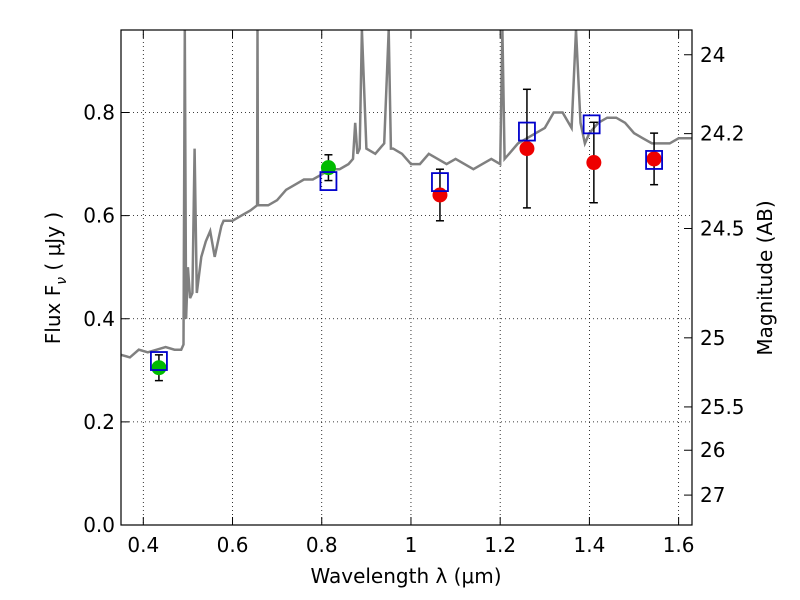 Image resolution: width=800 pixels, height=600 pixels. I want to click on x-tick-label: 1.4, so click(589, 545).